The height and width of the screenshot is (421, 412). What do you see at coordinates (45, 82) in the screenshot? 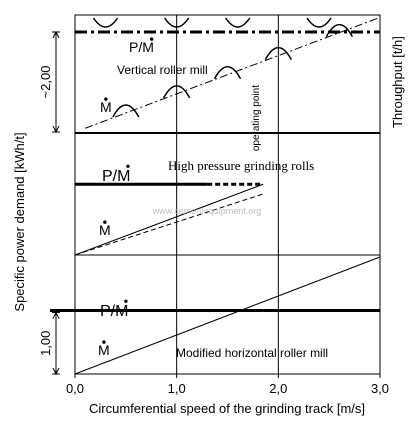
I see `vrm-scale-label: ~2,00` at bounding box center [45, 82].